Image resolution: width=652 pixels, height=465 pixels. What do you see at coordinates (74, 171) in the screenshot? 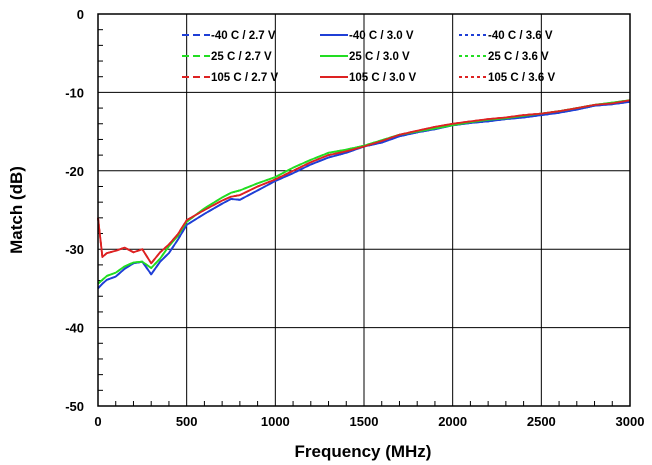
I see `y-tick-label: -20` at bounding box center [74, 171].